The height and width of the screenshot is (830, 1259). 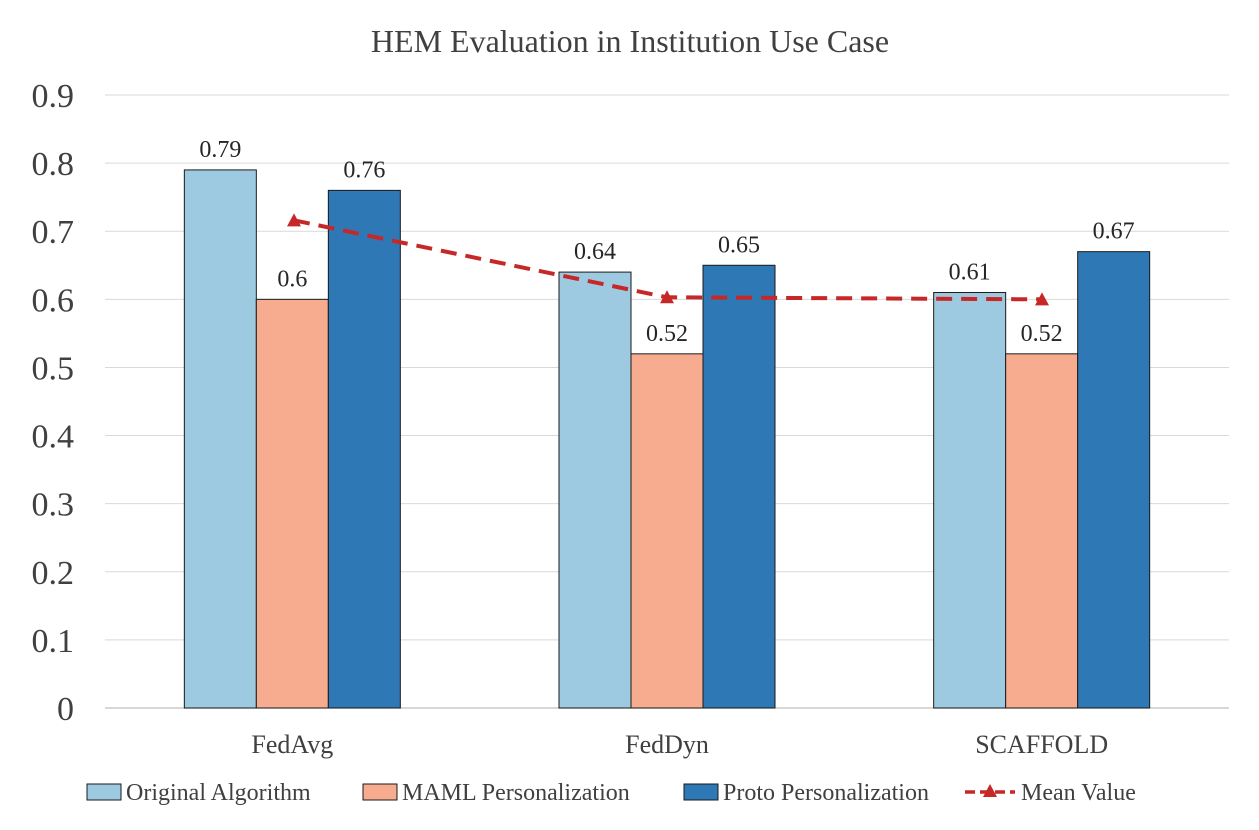 What do you see at coordinates (53, 232) in the screenshot?
I see `y-tick-label: 0.7` at bounding box center [53, 232].